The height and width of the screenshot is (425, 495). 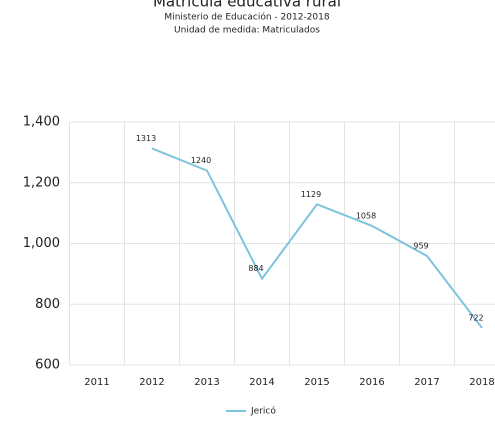 I want to click on data-label: 1313, so click(x=146, y=138).